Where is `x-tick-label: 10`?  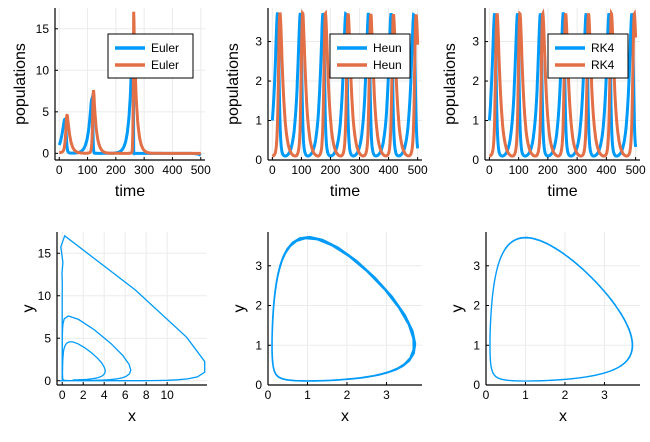 x-tick-label: 10 is located at coordinates (167, 395).